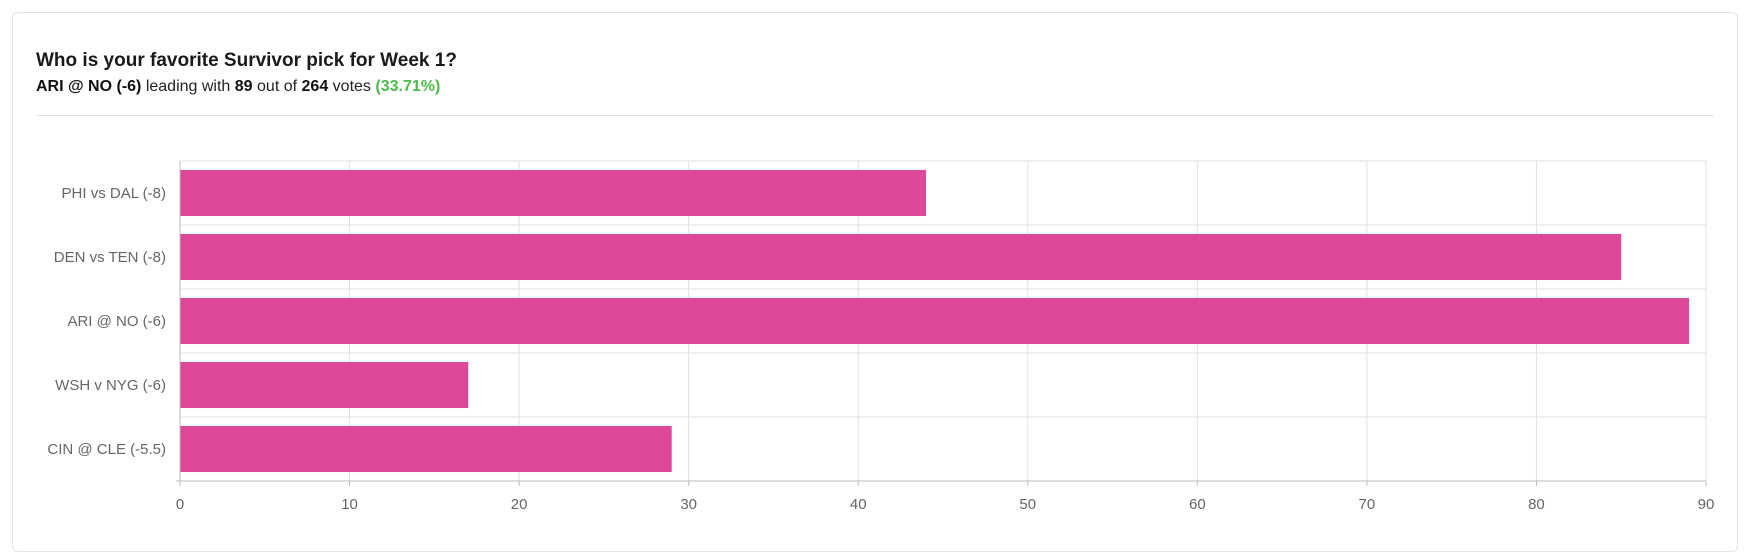  I want to click on x-tick-label: 20, so click(519, 504).